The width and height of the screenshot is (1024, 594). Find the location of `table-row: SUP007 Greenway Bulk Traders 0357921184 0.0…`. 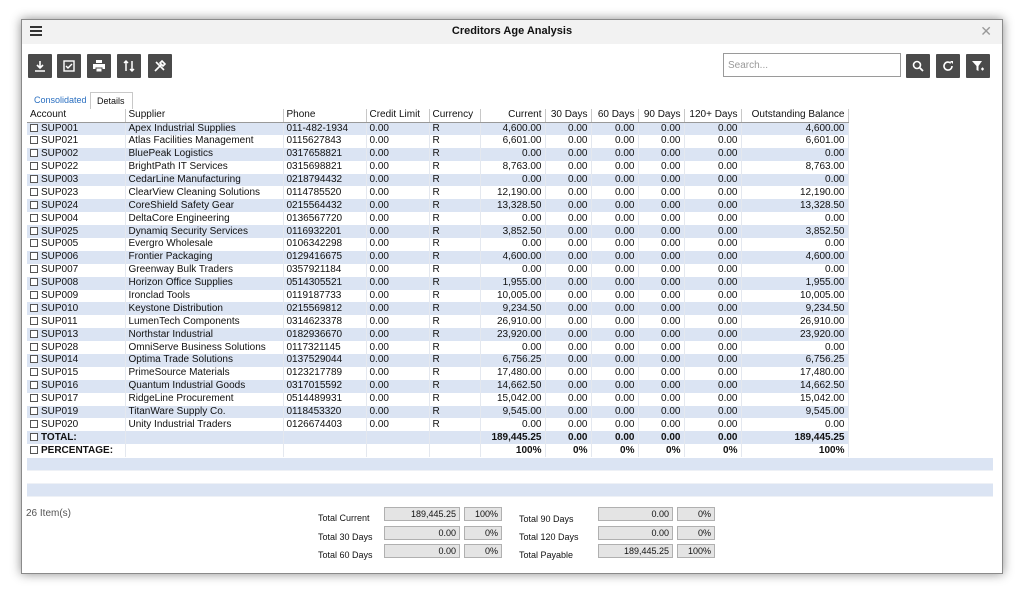

table-row: SUP007 Greenway Bulk Traders 0357921184 0.0… is located at coordinates (438, 270).